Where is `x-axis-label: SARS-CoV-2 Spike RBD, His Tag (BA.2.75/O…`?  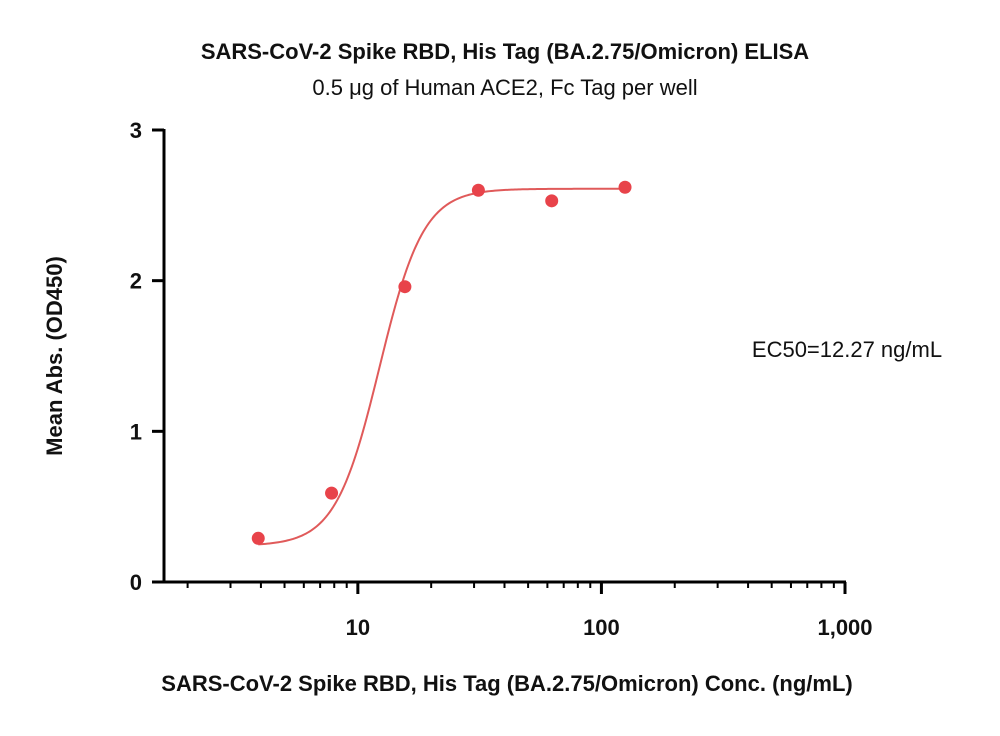
x-axis-label: SARS-CoV-2 Spike RBD, His Tag (BA.2.75/O… is located at coordinates (506, 683).